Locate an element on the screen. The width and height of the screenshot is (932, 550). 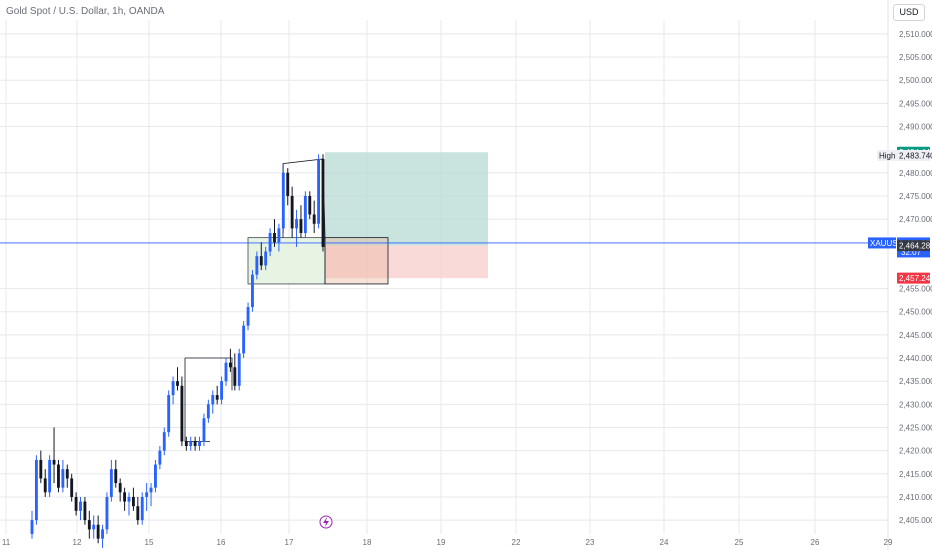
y-tick-label: 2,500.000 is located at coordinates (915, 80).